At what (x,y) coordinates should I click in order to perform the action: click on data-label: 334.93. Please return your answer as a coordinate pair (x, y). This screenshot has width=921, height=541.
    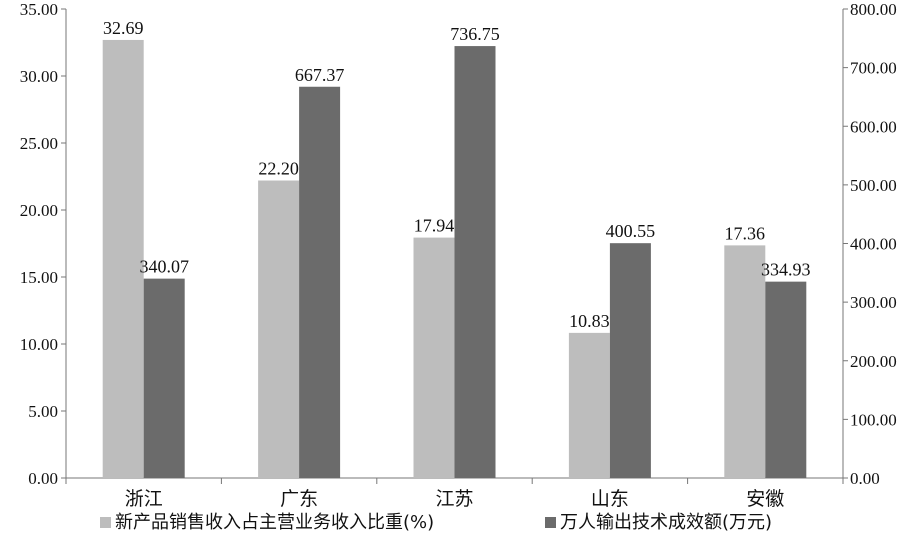
    Looking at the image, I should click on (786, 270).